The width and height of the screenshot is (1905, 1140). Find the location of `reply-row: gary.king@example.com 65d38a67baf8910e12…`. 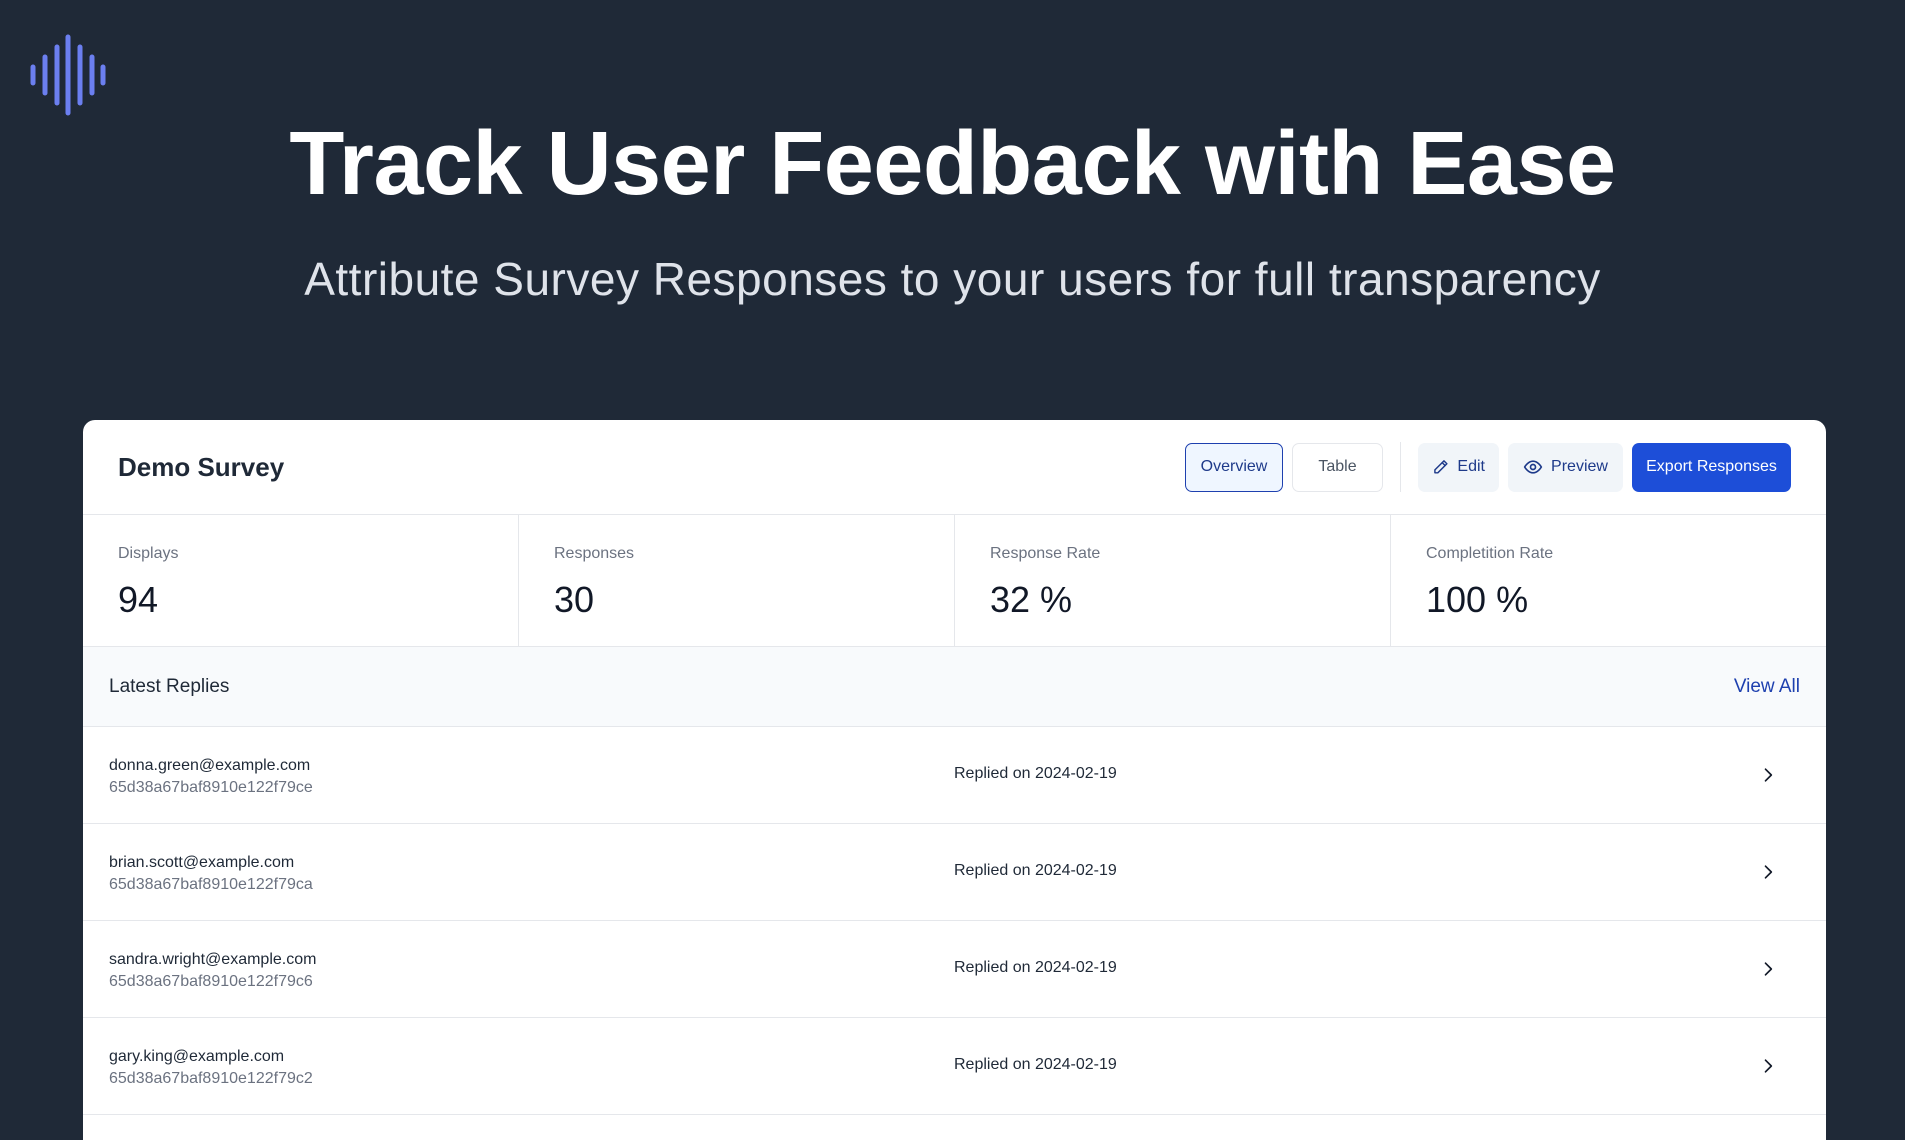

reply-row: gary.king@example.com 65d38a67baf8910e12… is located at coordinates (954, 1066).